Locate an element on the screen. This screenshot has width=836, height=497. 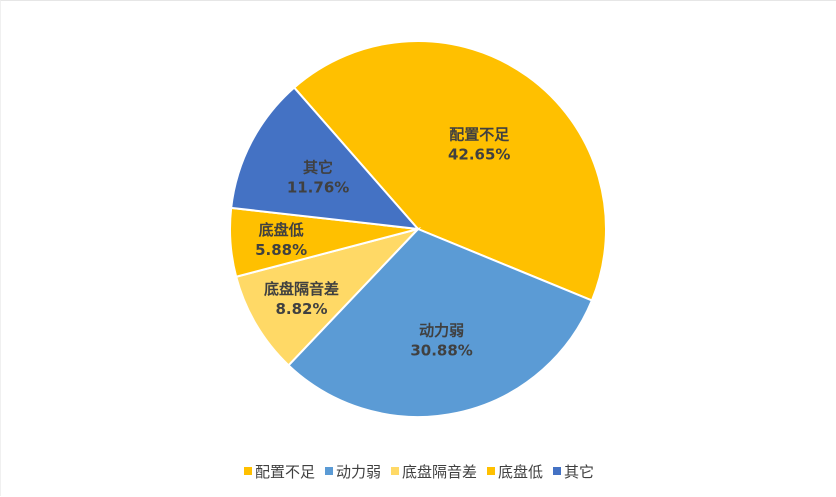
legend-item-dongli-ruo: 动力弱 is located at coordinates (352, 471).